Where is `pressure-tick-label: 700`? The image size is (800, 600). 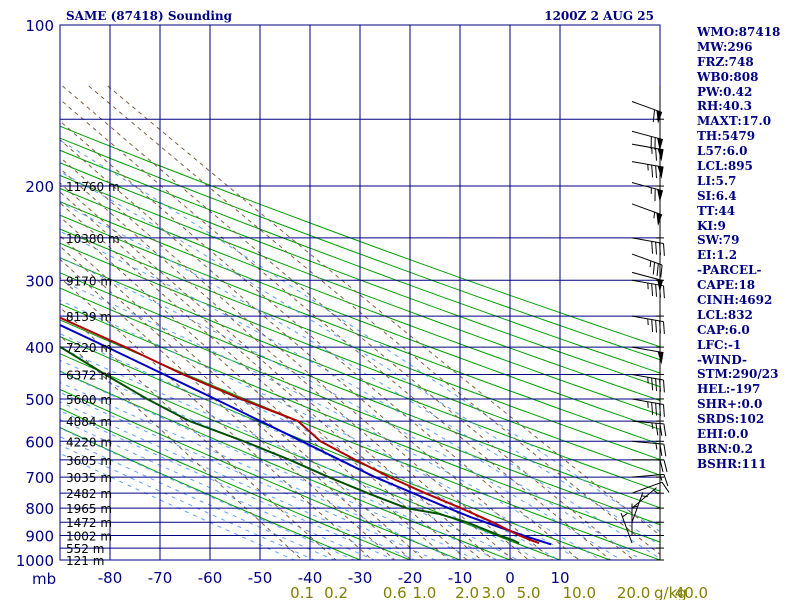 pressure-tick-label: 700 is located at coordinates (39, 478).